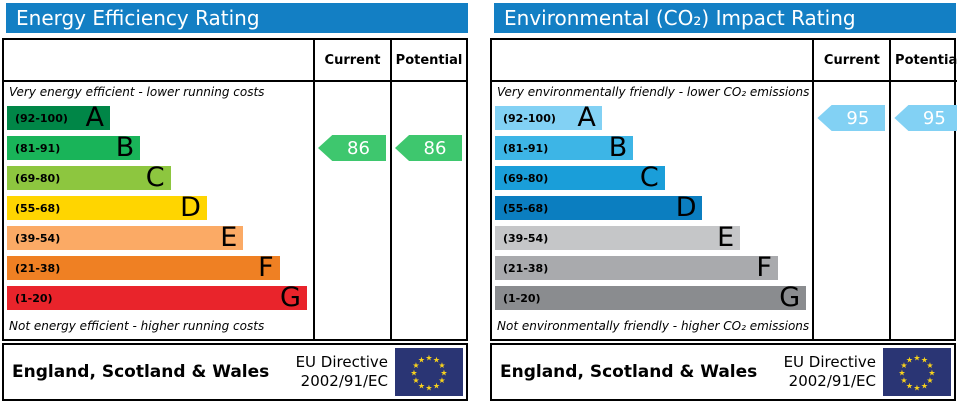 This screenshot has height=404, width=957. What do you see at coordinates (141, 372) in the screenshot?
I see `region-label: England, Scotland & Wales` at bounding box center [141, 372].